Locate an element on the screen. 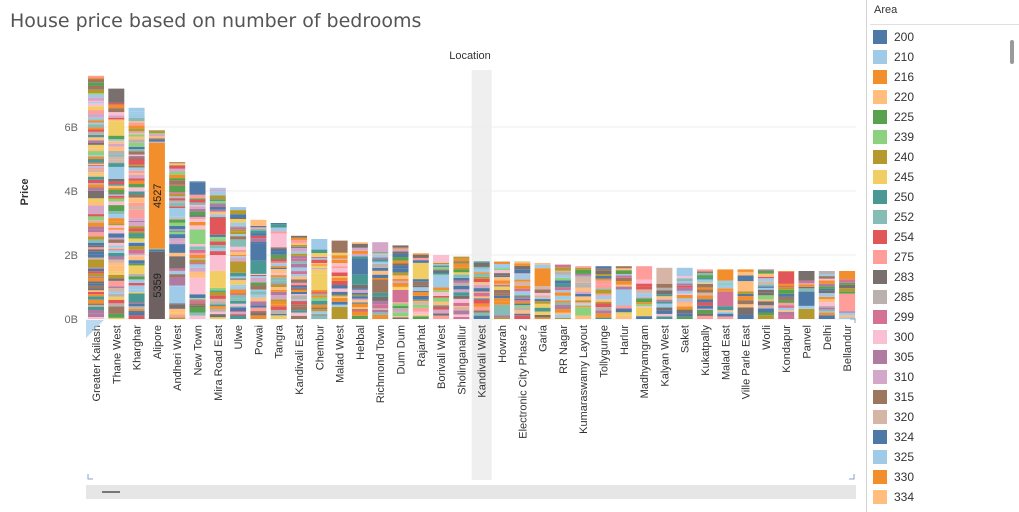 This screenshot has width=1019, height=512. x-tick-label: Thane West is located at coordinates (117, 354).